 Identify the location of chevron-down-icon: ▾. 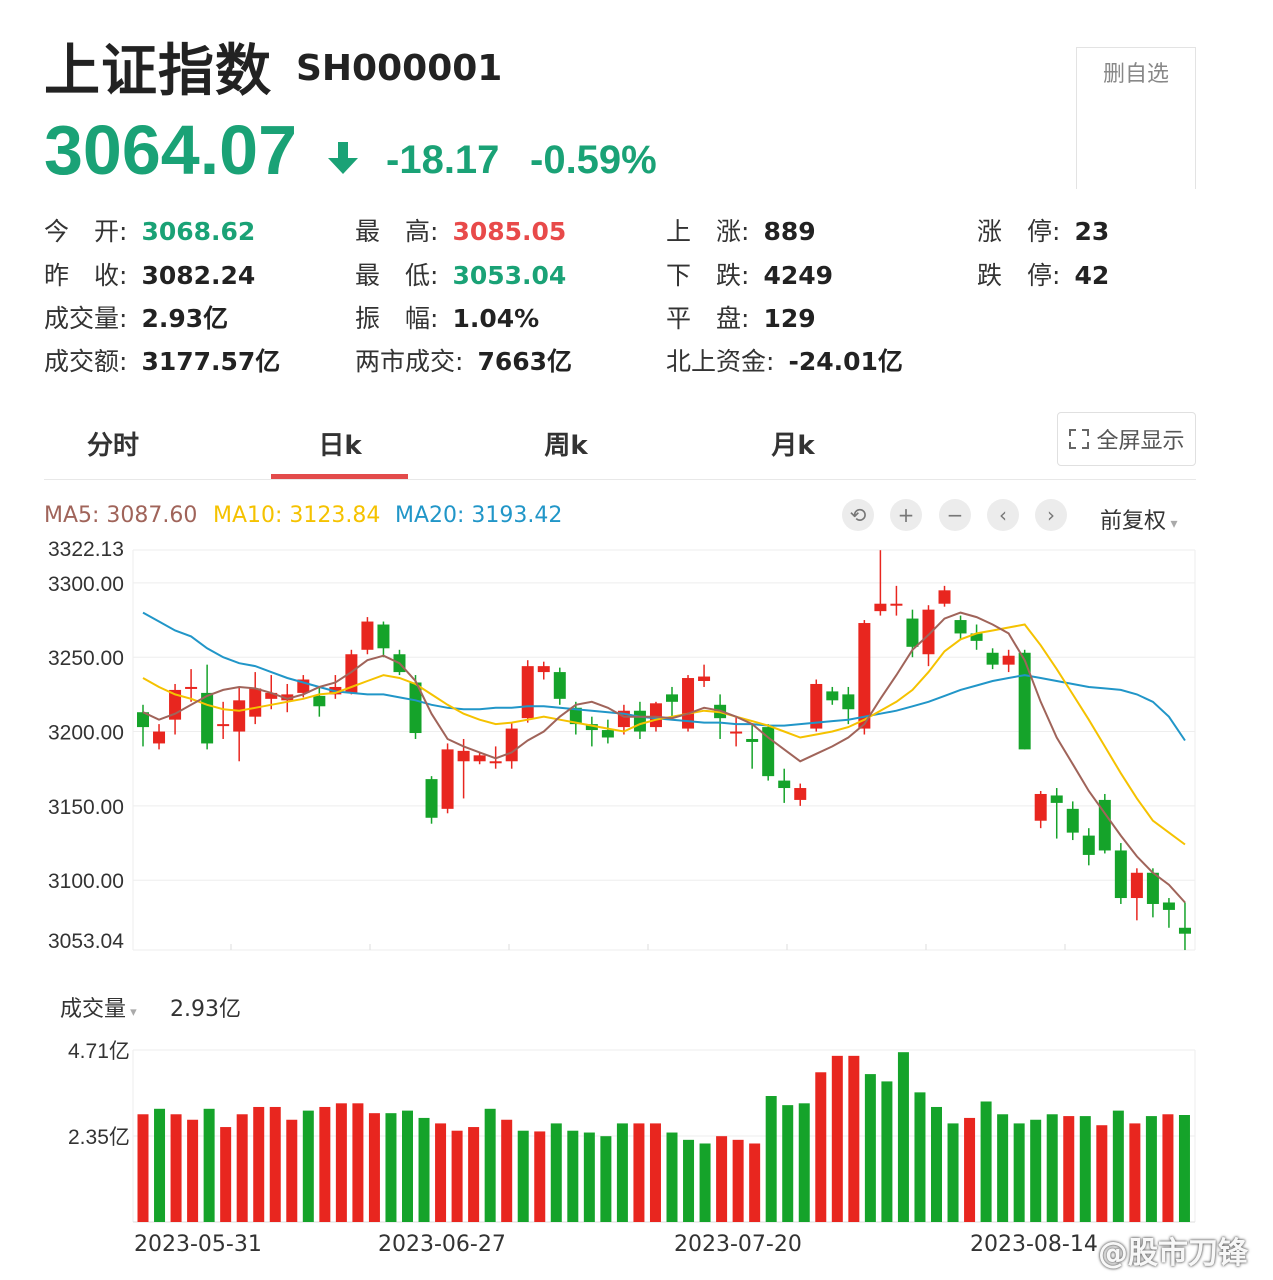
(1172, 524).